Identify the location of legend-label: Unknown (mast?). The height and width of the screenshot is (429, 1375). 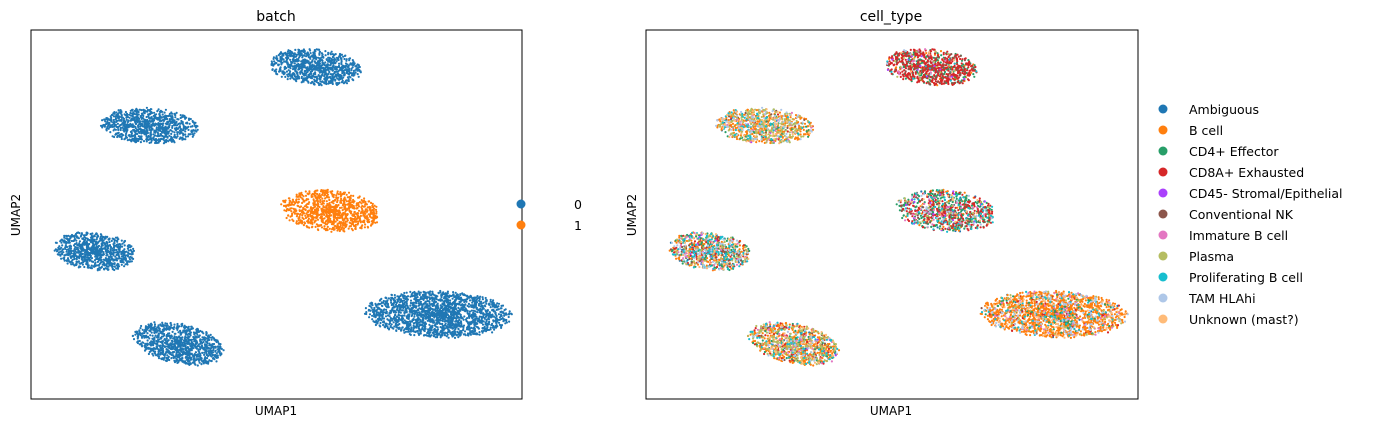
(1244, 319).